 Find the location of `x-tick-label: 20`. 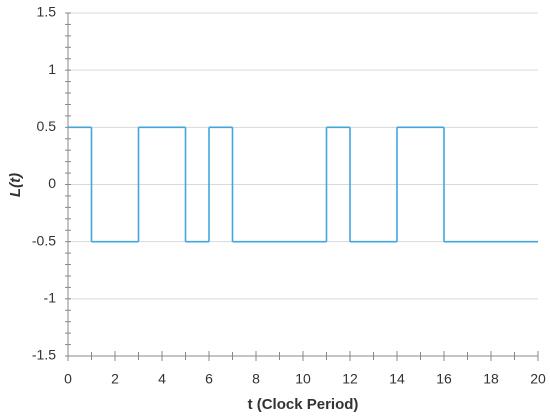

x-tick-label: 20 is located at coordinates (538, 379).